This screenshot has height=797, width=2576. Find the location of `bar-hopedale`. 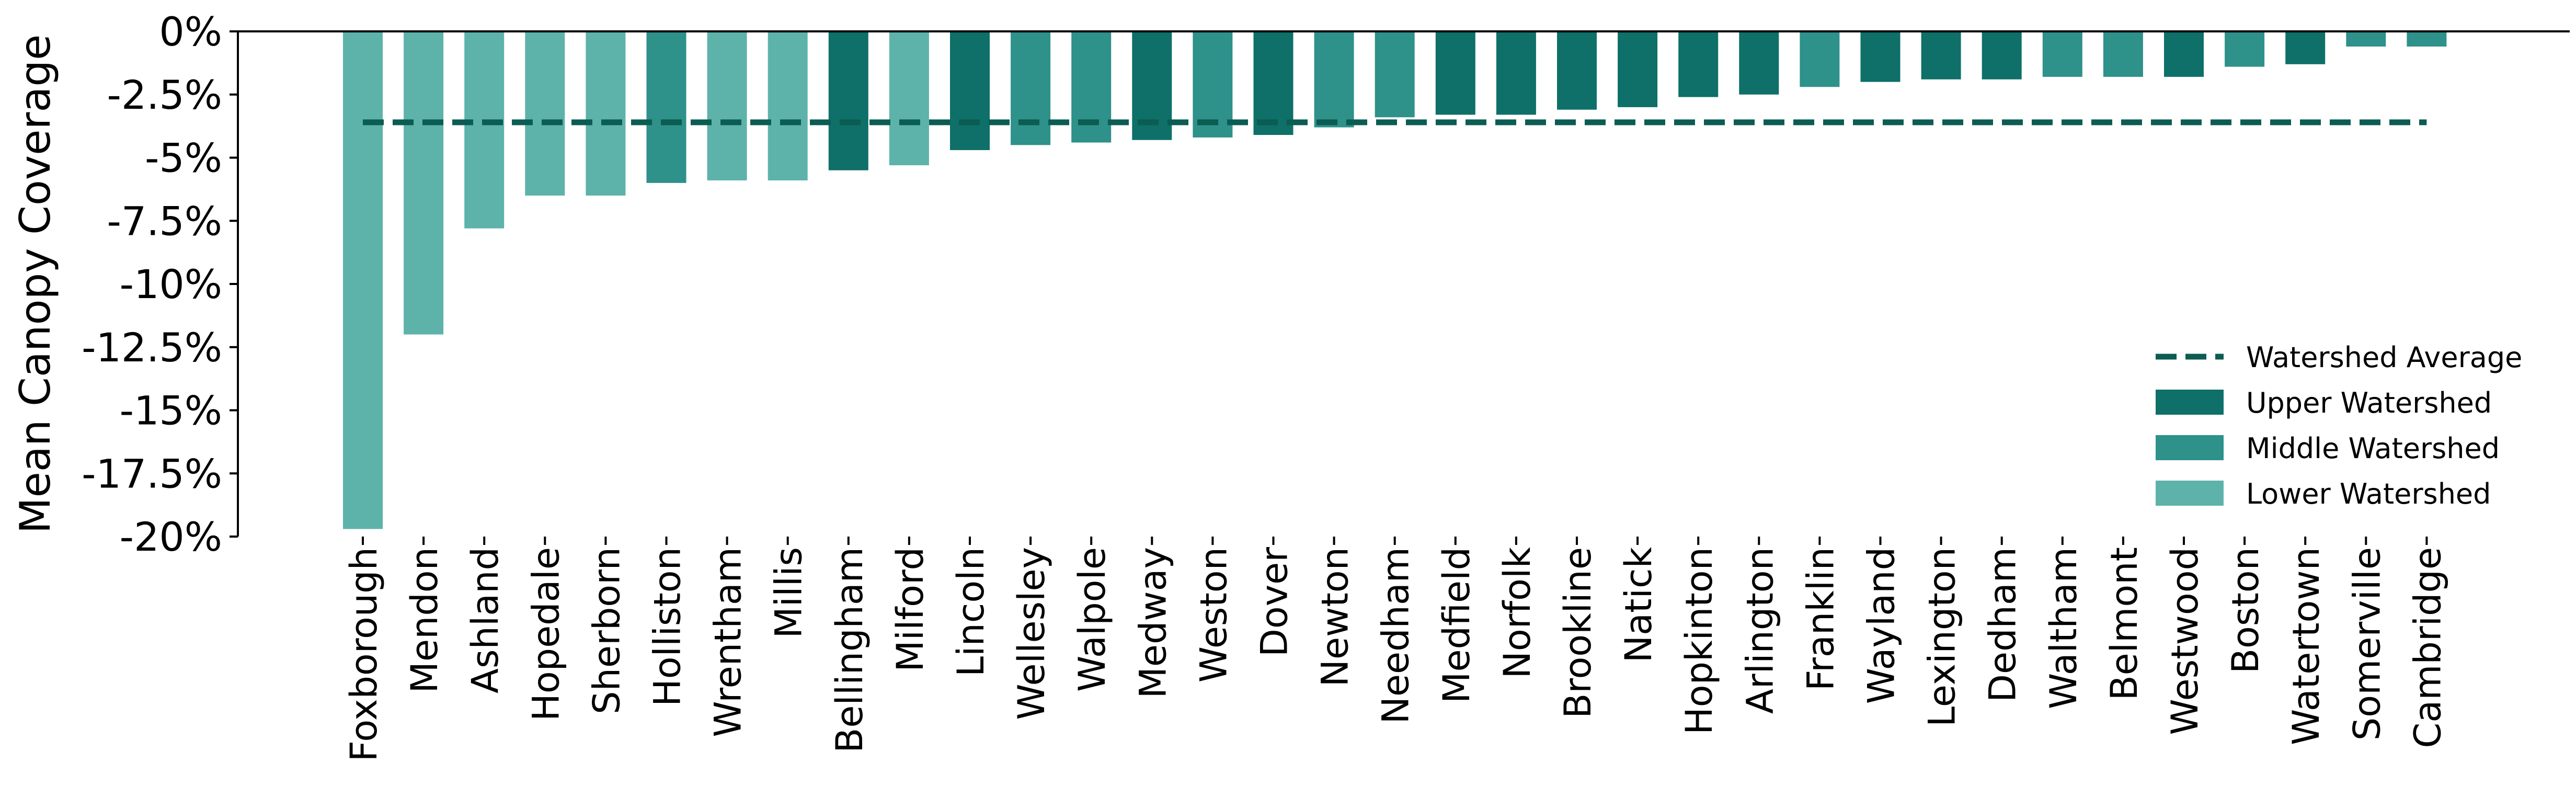

bar-hopedale is located at coordinates (545, 113).